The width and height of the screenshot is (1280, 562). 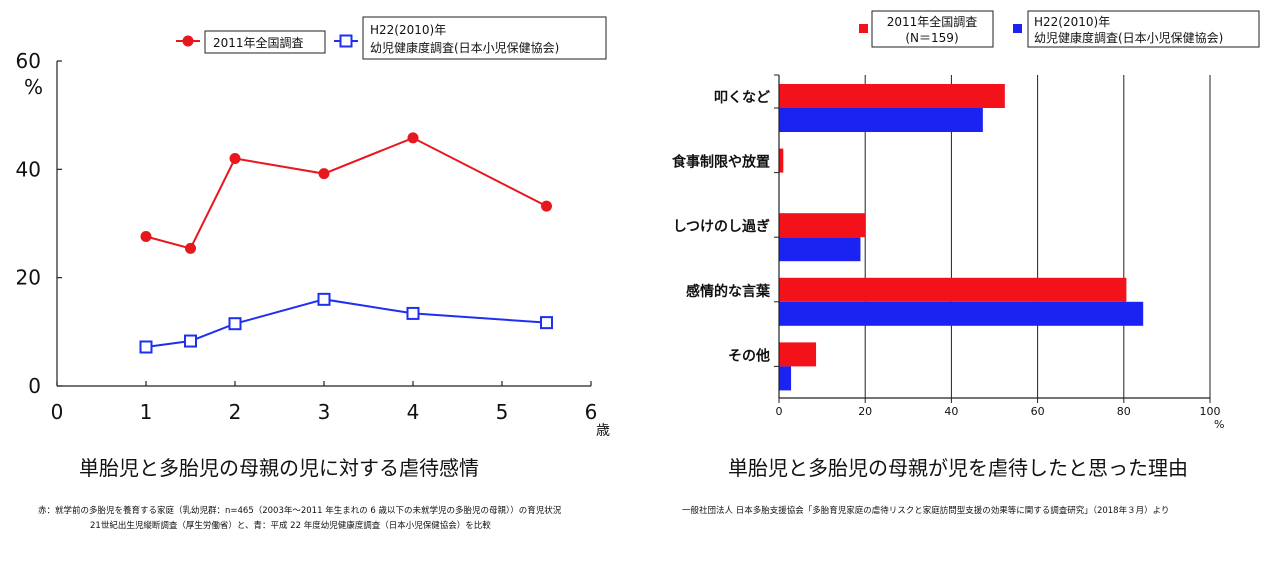 What do you see at coordinates (865, 411) in the screenshot?
I see `x-tick-label: 20` at bounding box center [865, 411].